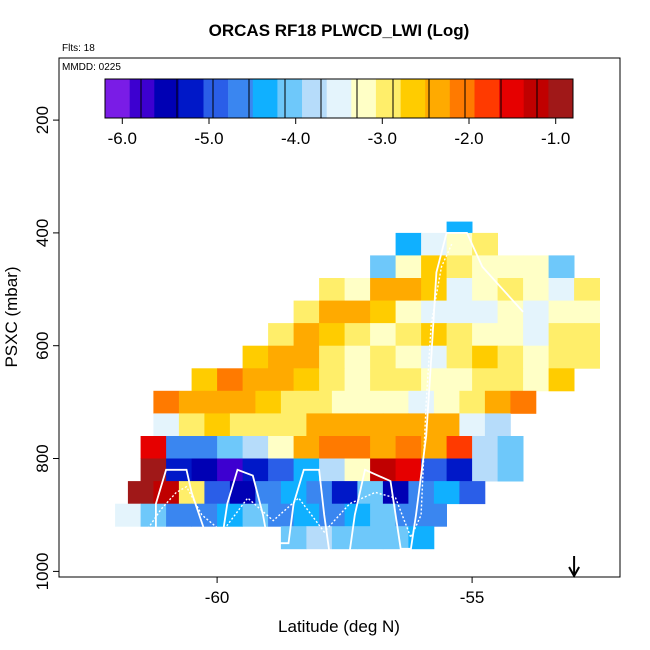 The width and height of the screenshot is (650, 650). What do you see at coordinates (42, 458) in the screenshot?
I see `y-tick-label: 800` at bounding box center [42, 458].